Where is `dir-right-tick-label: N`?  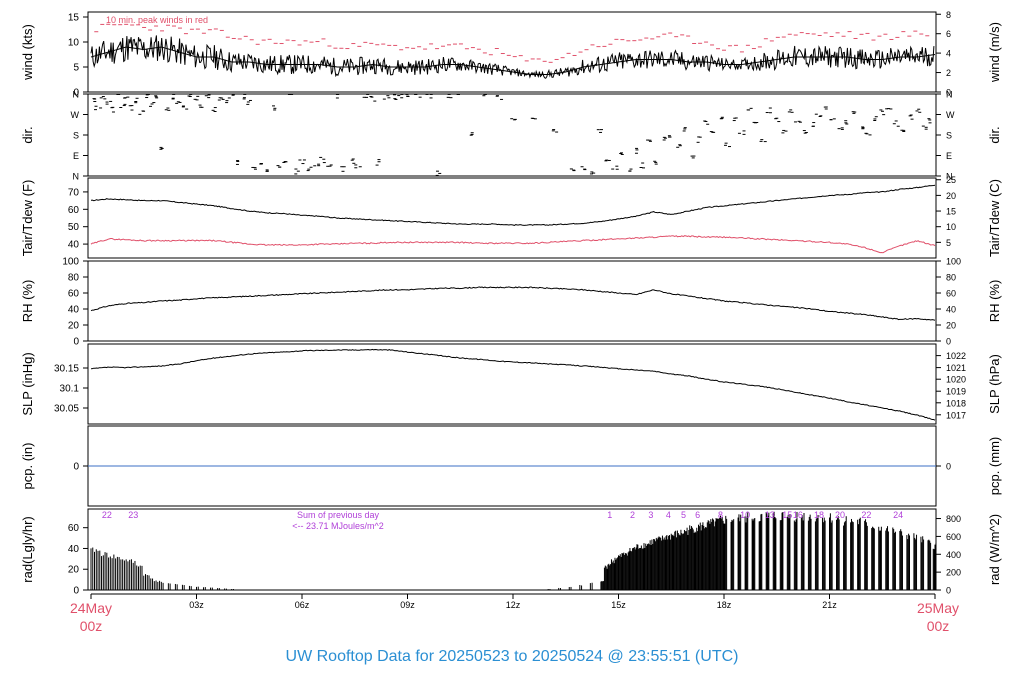
dir-right-tick-label: N is located at coordinates (949, 95).